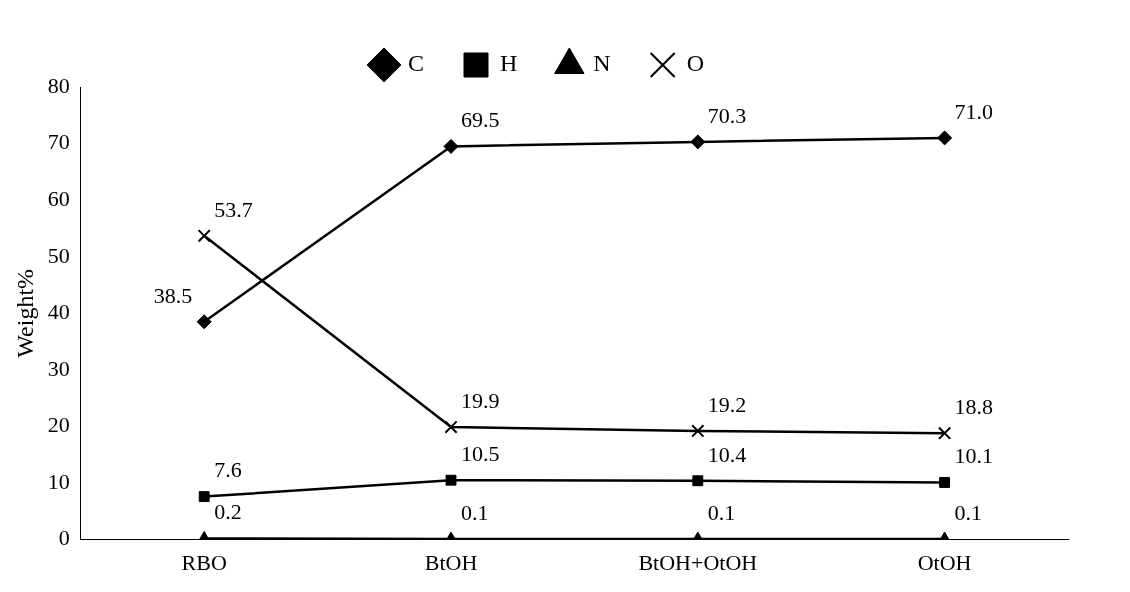  What do you see at coordinates (602, 63) in the screenshot?
I see `legend-label: N` at bounding box center [602, 63].